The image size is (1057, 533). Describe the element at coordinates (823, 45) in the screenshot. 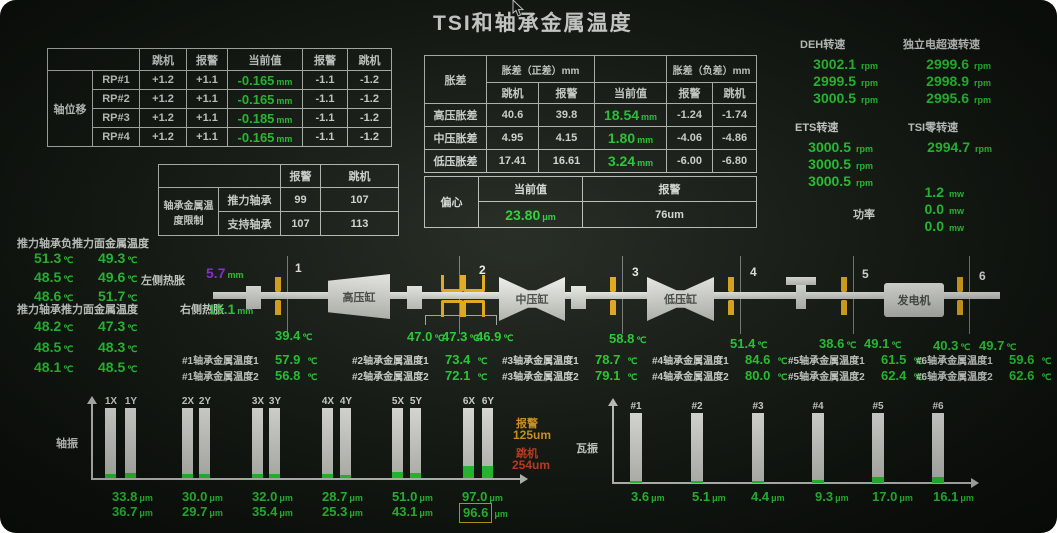

I see `deh-speed-label: DEH转速` at that location.